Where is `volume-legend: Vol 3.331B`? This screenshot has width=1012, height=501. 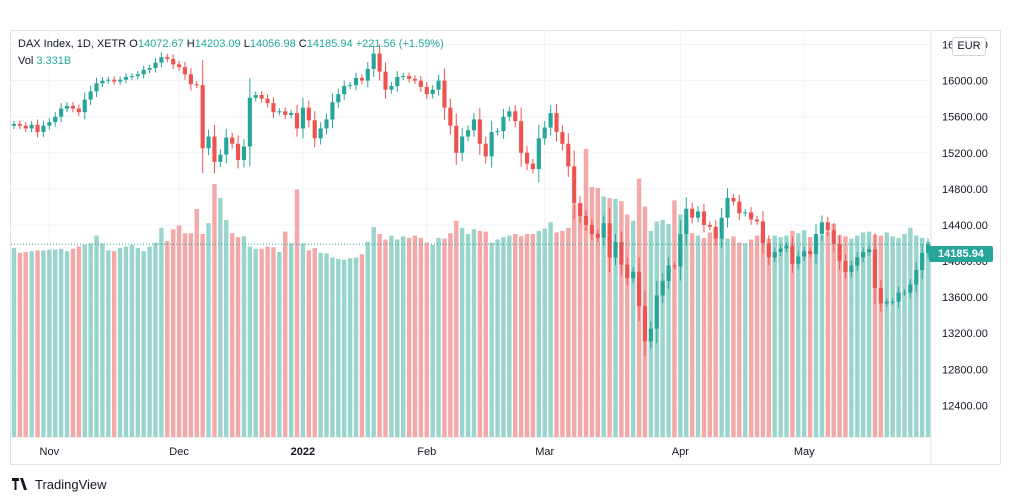 volume-legend: Vol 3.331B is located at coordinates (44, 61).